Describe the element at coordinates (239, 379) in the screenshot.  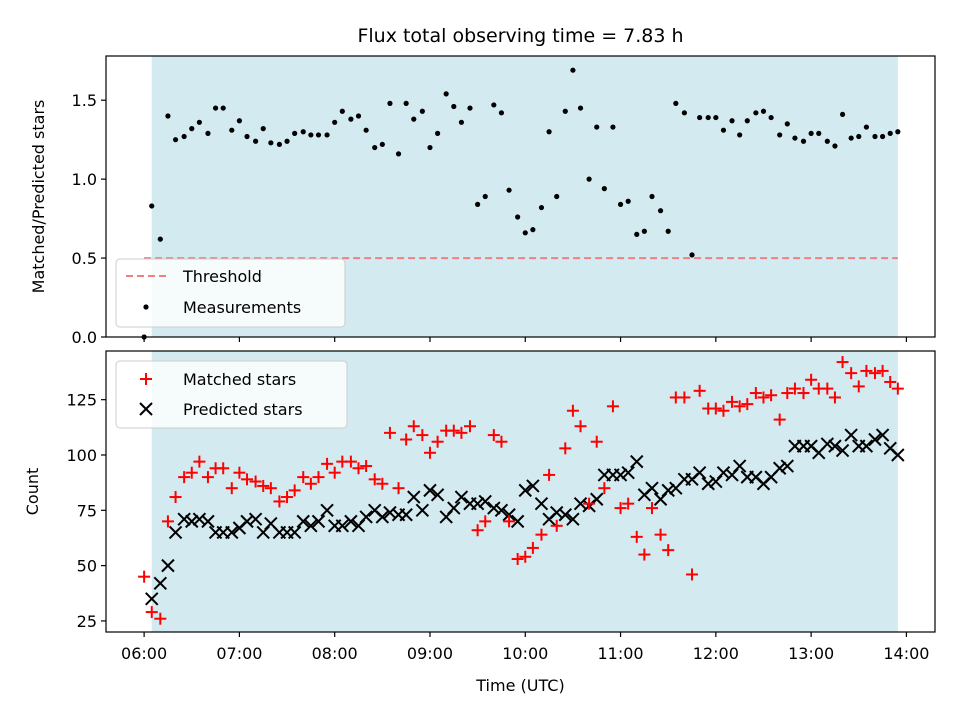
I see `legend-matched-label: Matched stars` at that location.